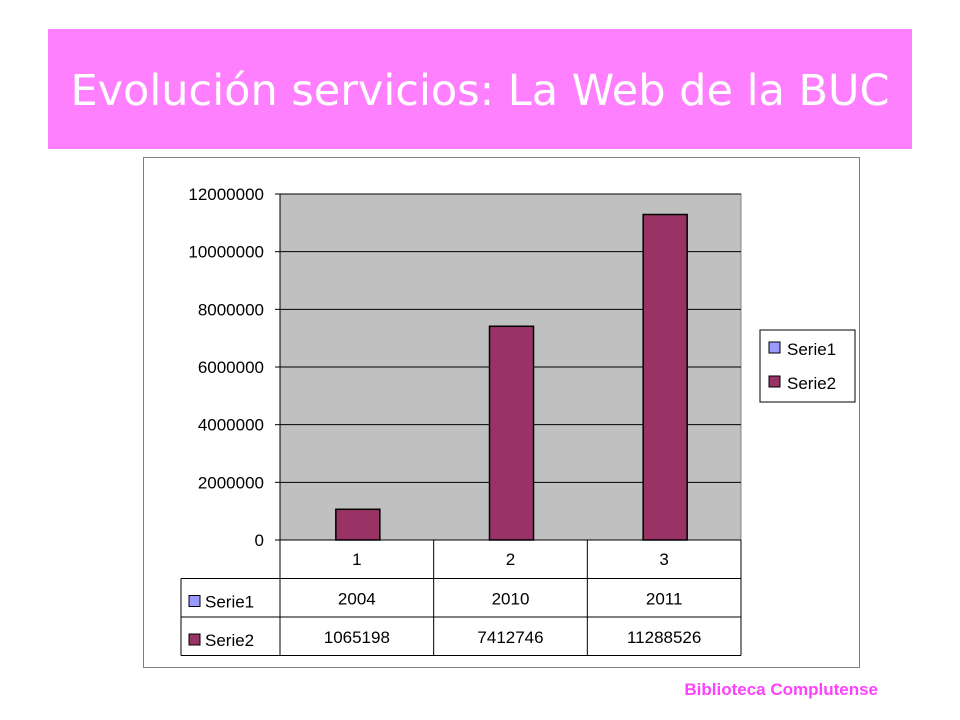 The image size is (960, 720). What do you see at coordinates (664, 599) in the screenshot?
I see `table-cell: 2011` at bounding box center [664, 599].